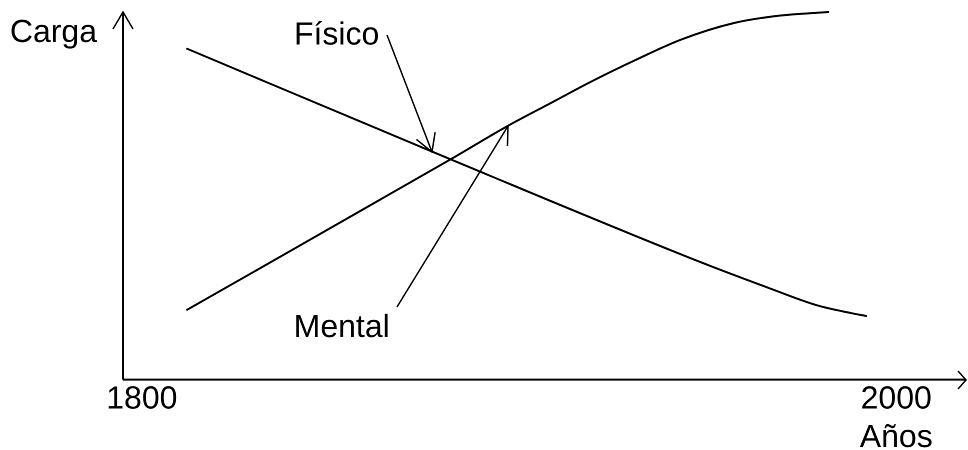  I want to click on y-axis-title: Carga, so click(54, 31).